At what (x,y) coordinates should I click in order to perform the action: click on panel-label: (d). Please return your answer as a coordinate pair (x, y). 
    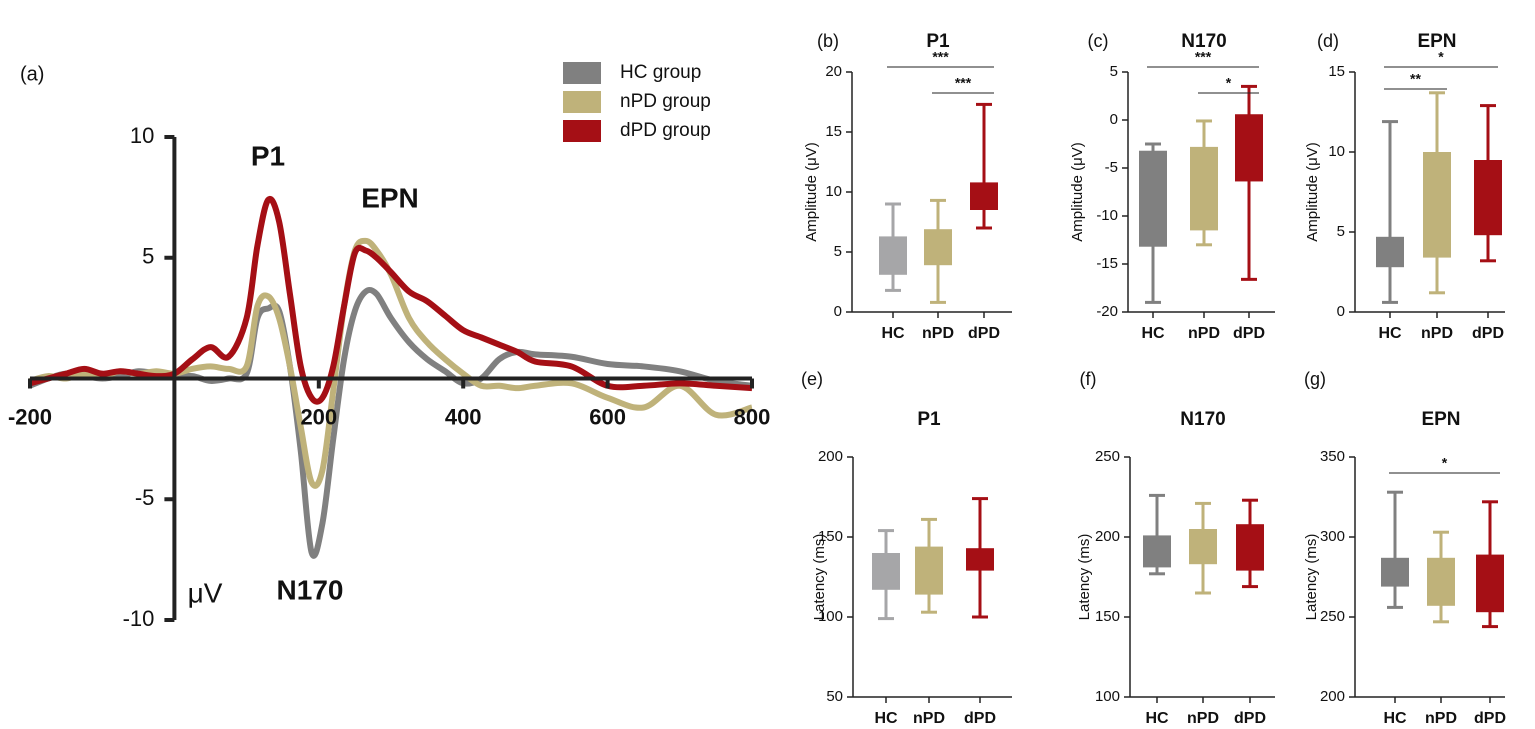
    Looking at the image, I should click on (1328, 41).